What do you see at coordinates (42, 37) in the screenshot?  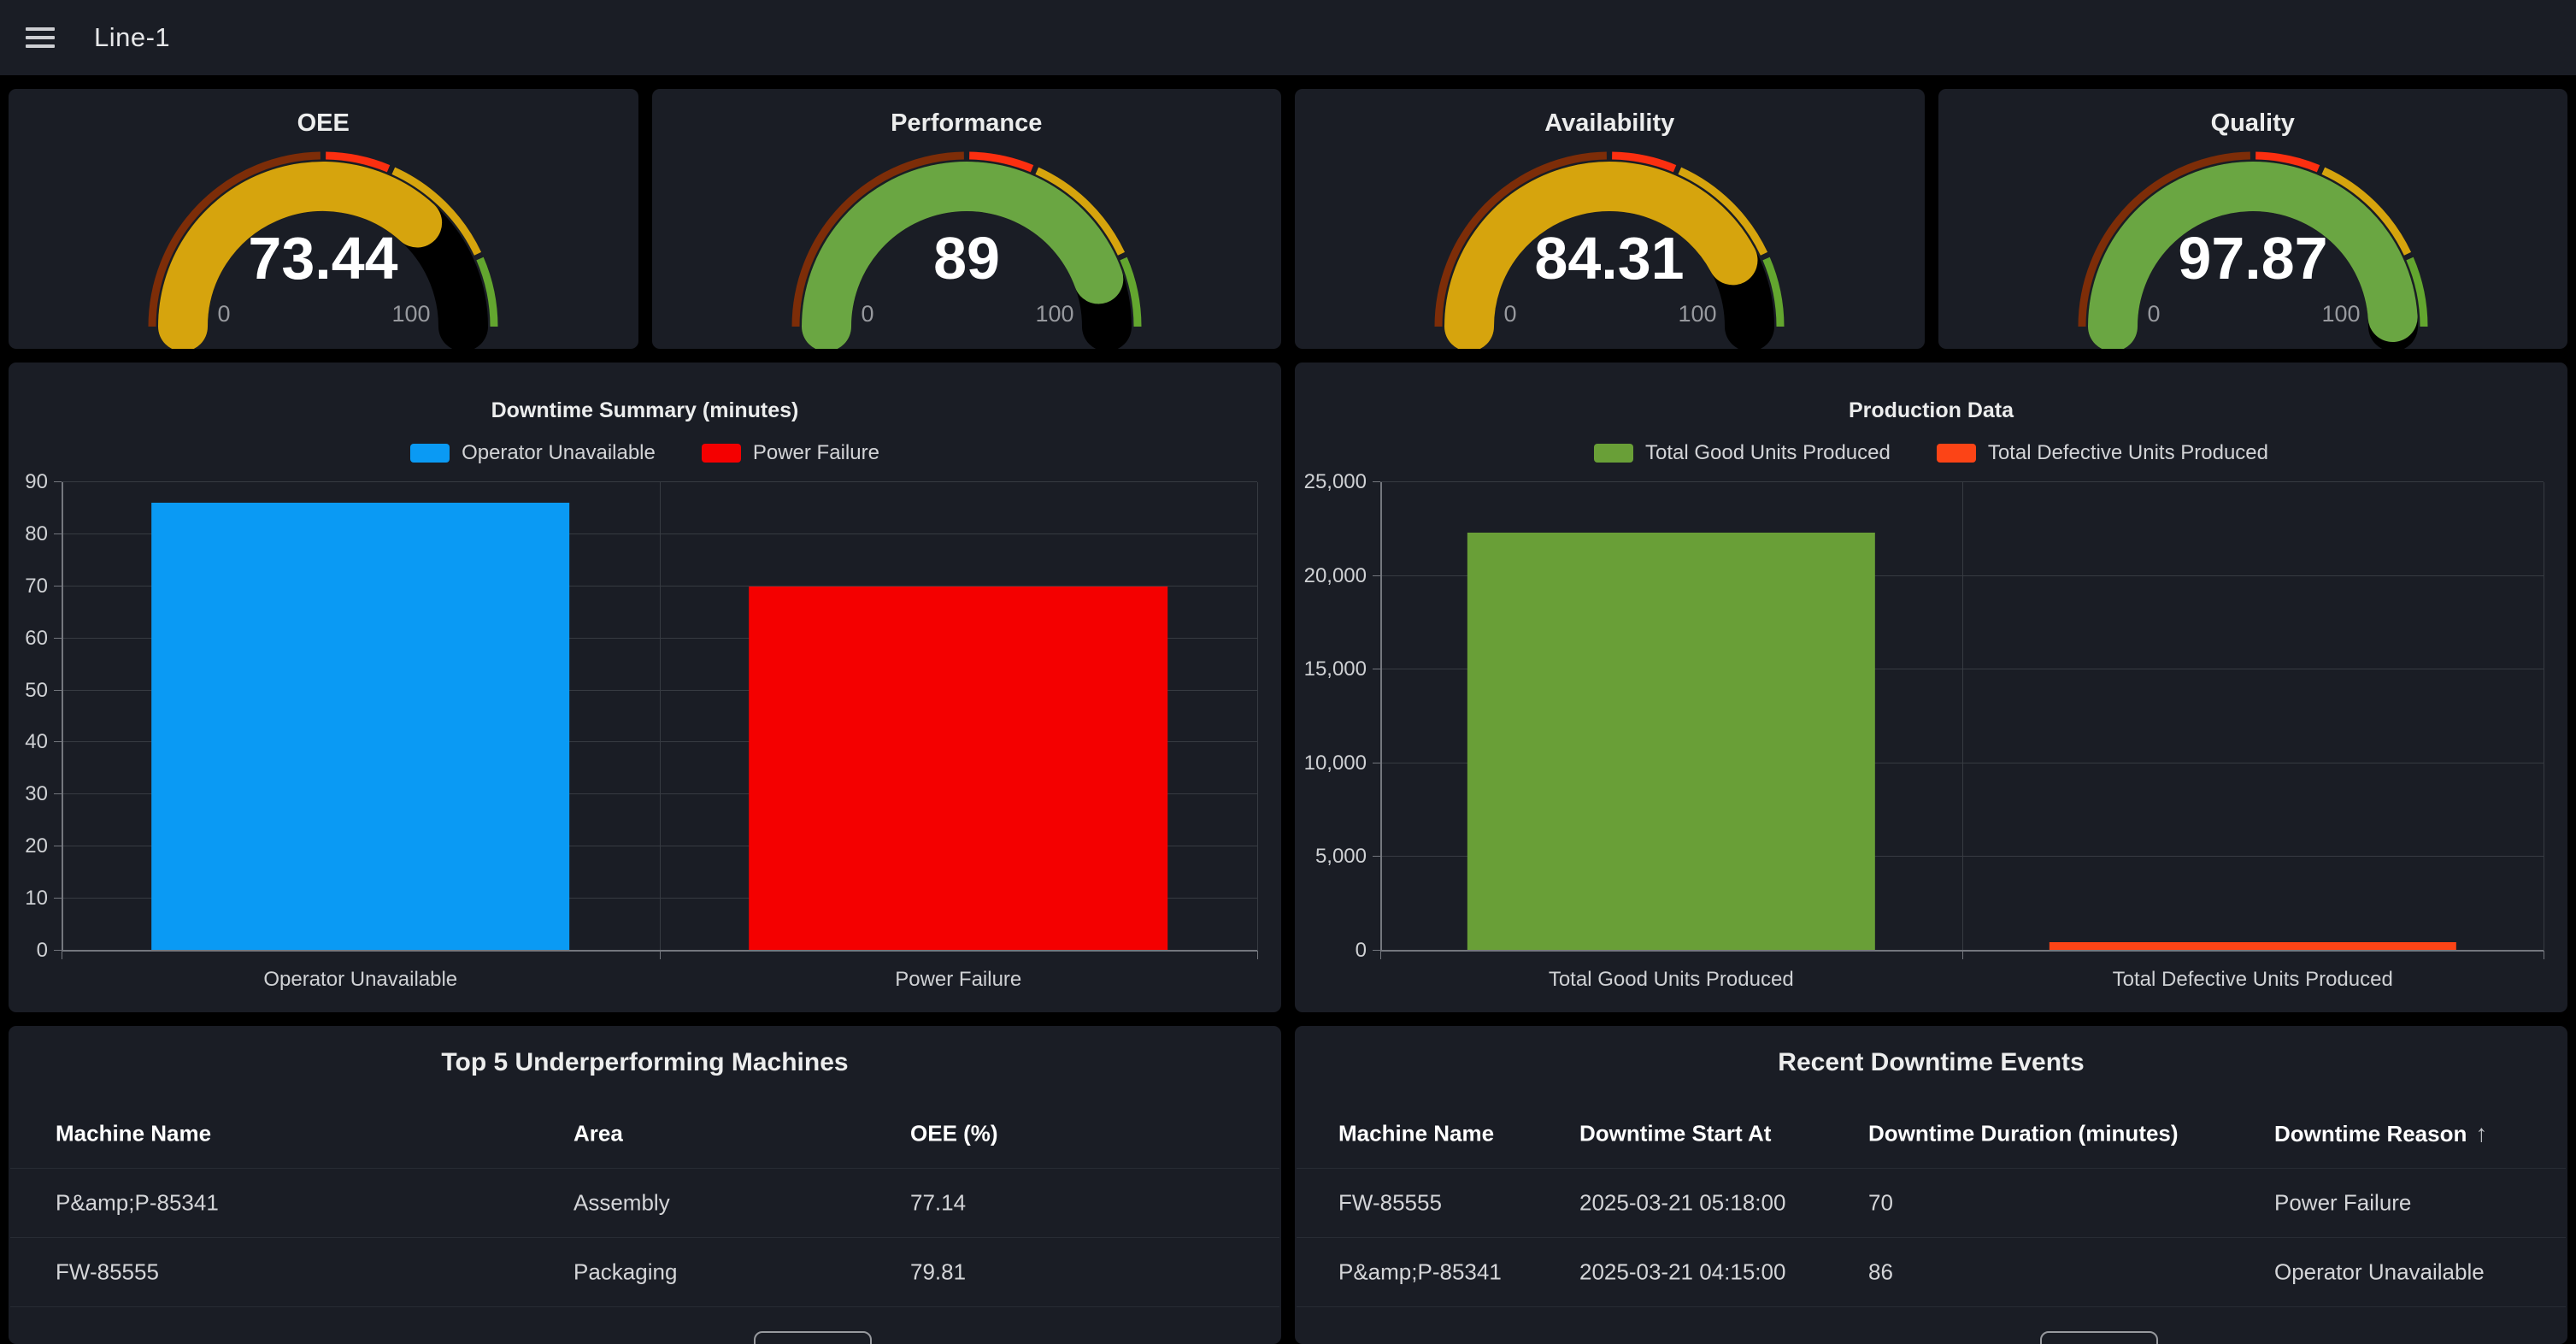 I see `menu-icon` at bounding box center [42, 37].